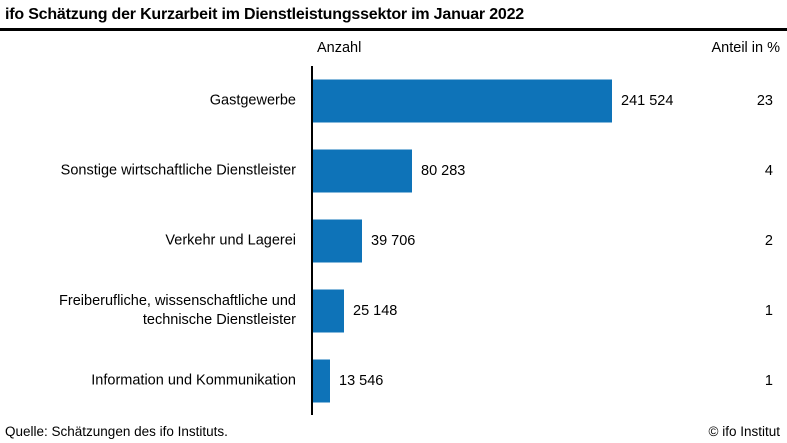 This screenshot has width=787, height=443. Describe the element at coordinates (312, 240) in the screenshot. I see `y-axis-line` at that location.